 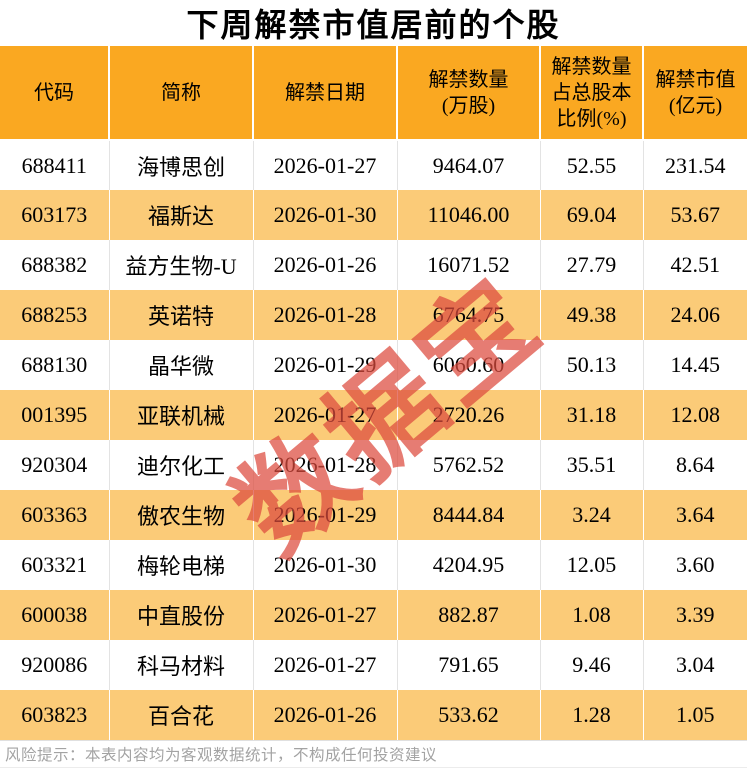 What do you see at coordinates (469, 215) in the screenshot?
I see `table-cell: 11046.00` at bounding box center [469, 215].